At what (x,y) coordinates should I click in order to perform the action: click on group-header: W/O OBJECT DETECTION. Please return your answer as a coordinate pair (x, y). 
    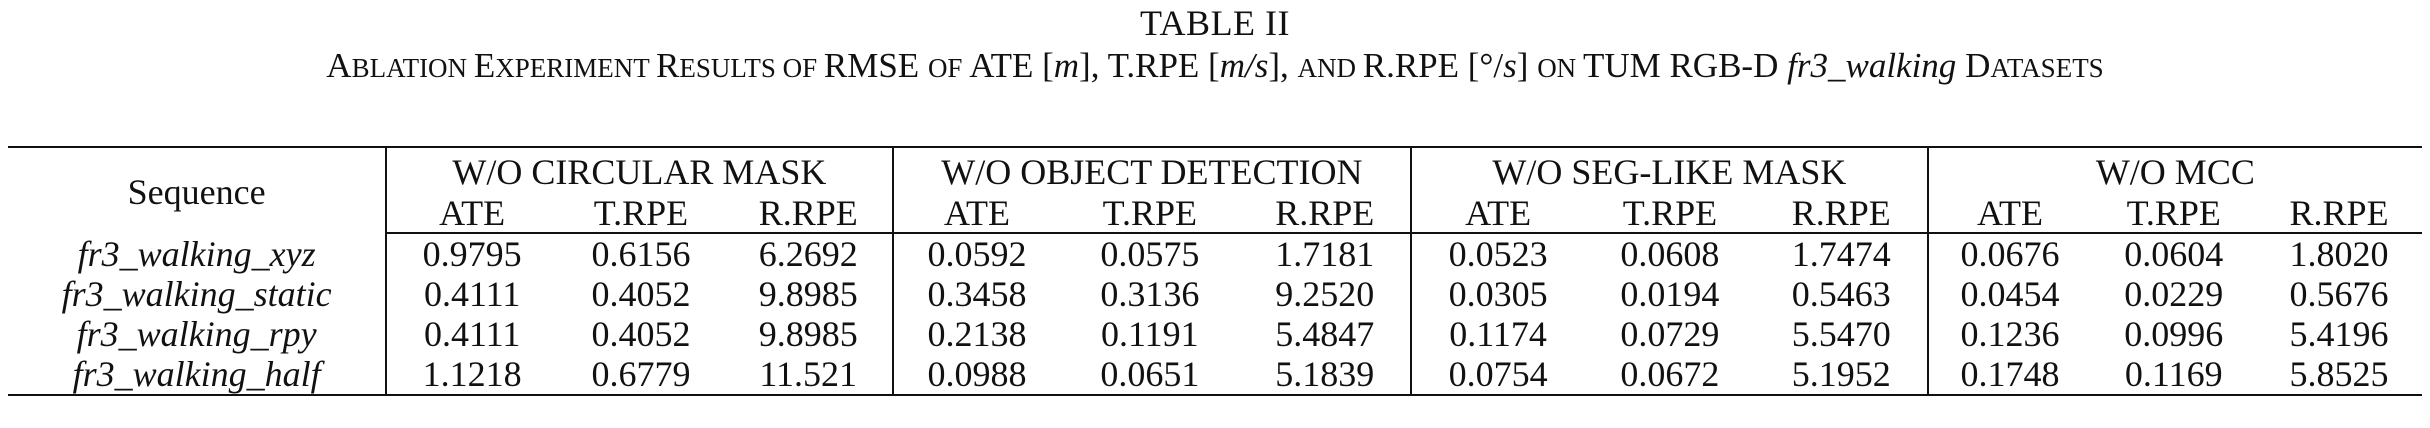
    Looking at the image, I should click on (1152, 170).